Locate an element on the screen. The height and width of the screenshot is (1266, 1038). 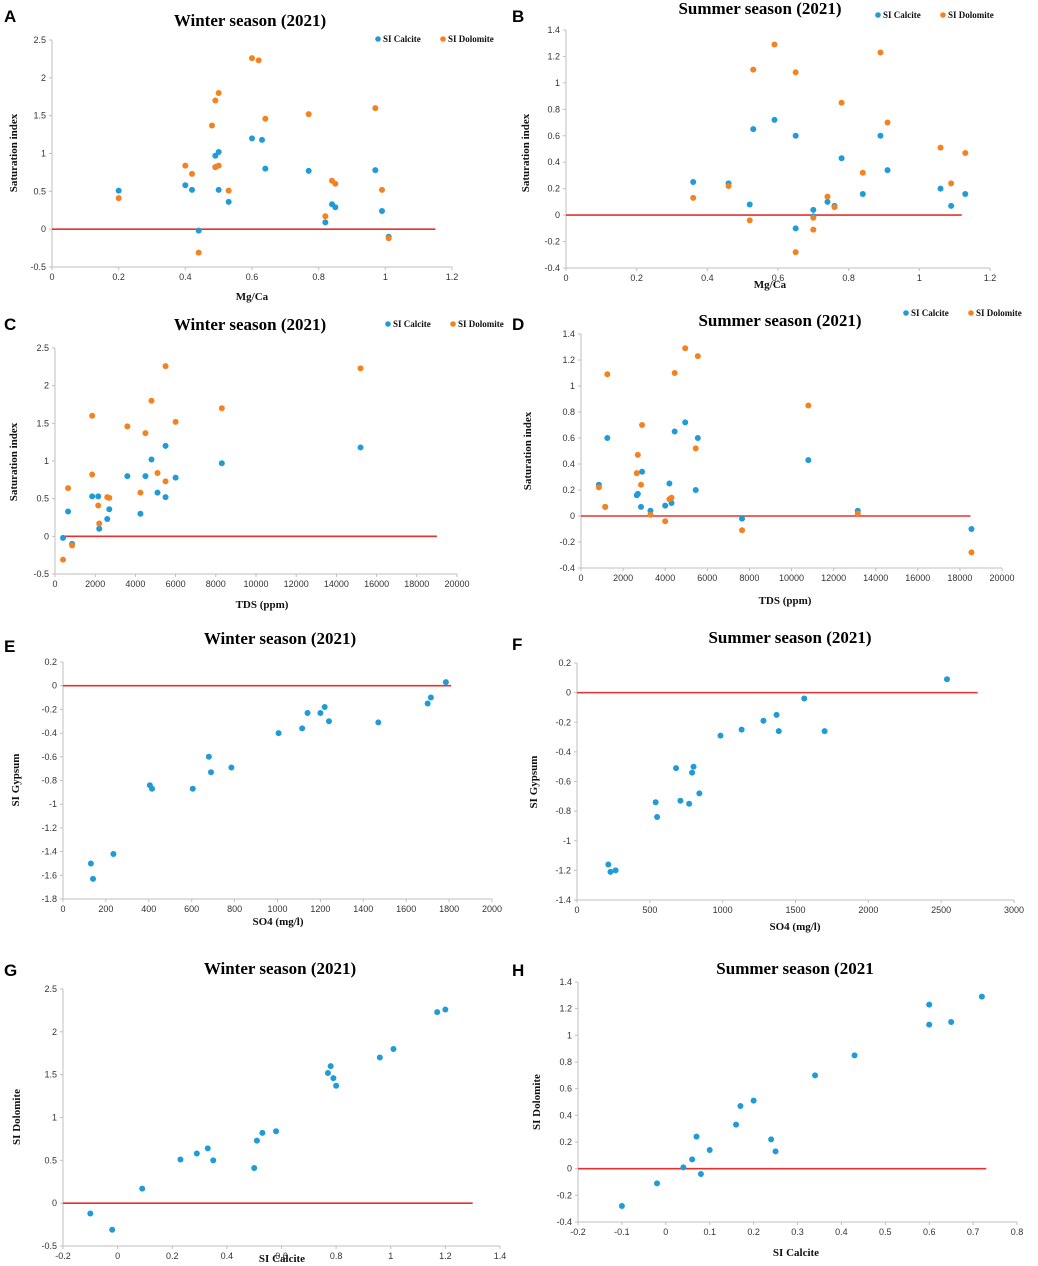
x-tick-label: 0.8 is located at coordinates (318, 277).